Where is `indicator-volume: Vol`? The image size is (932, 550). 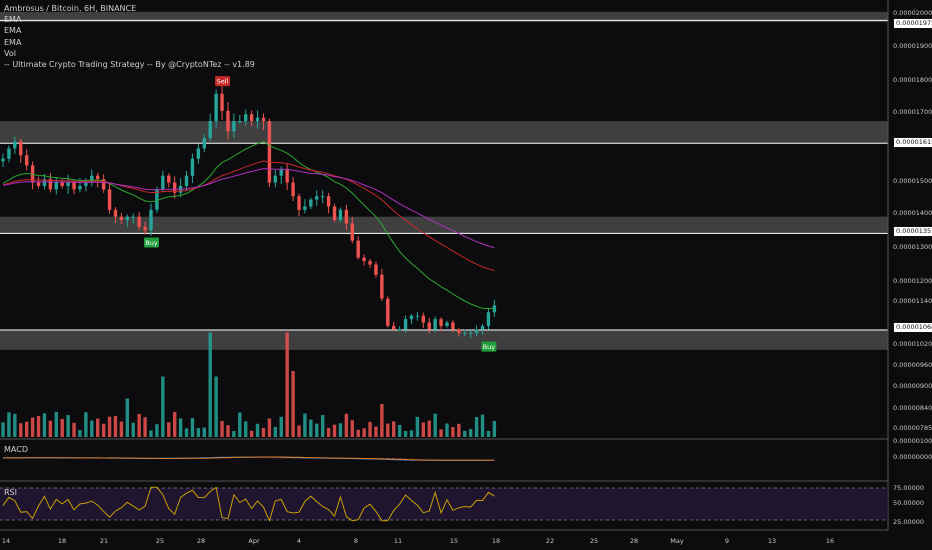 indicator-volume: Vol is located at coordinates (129, 53).